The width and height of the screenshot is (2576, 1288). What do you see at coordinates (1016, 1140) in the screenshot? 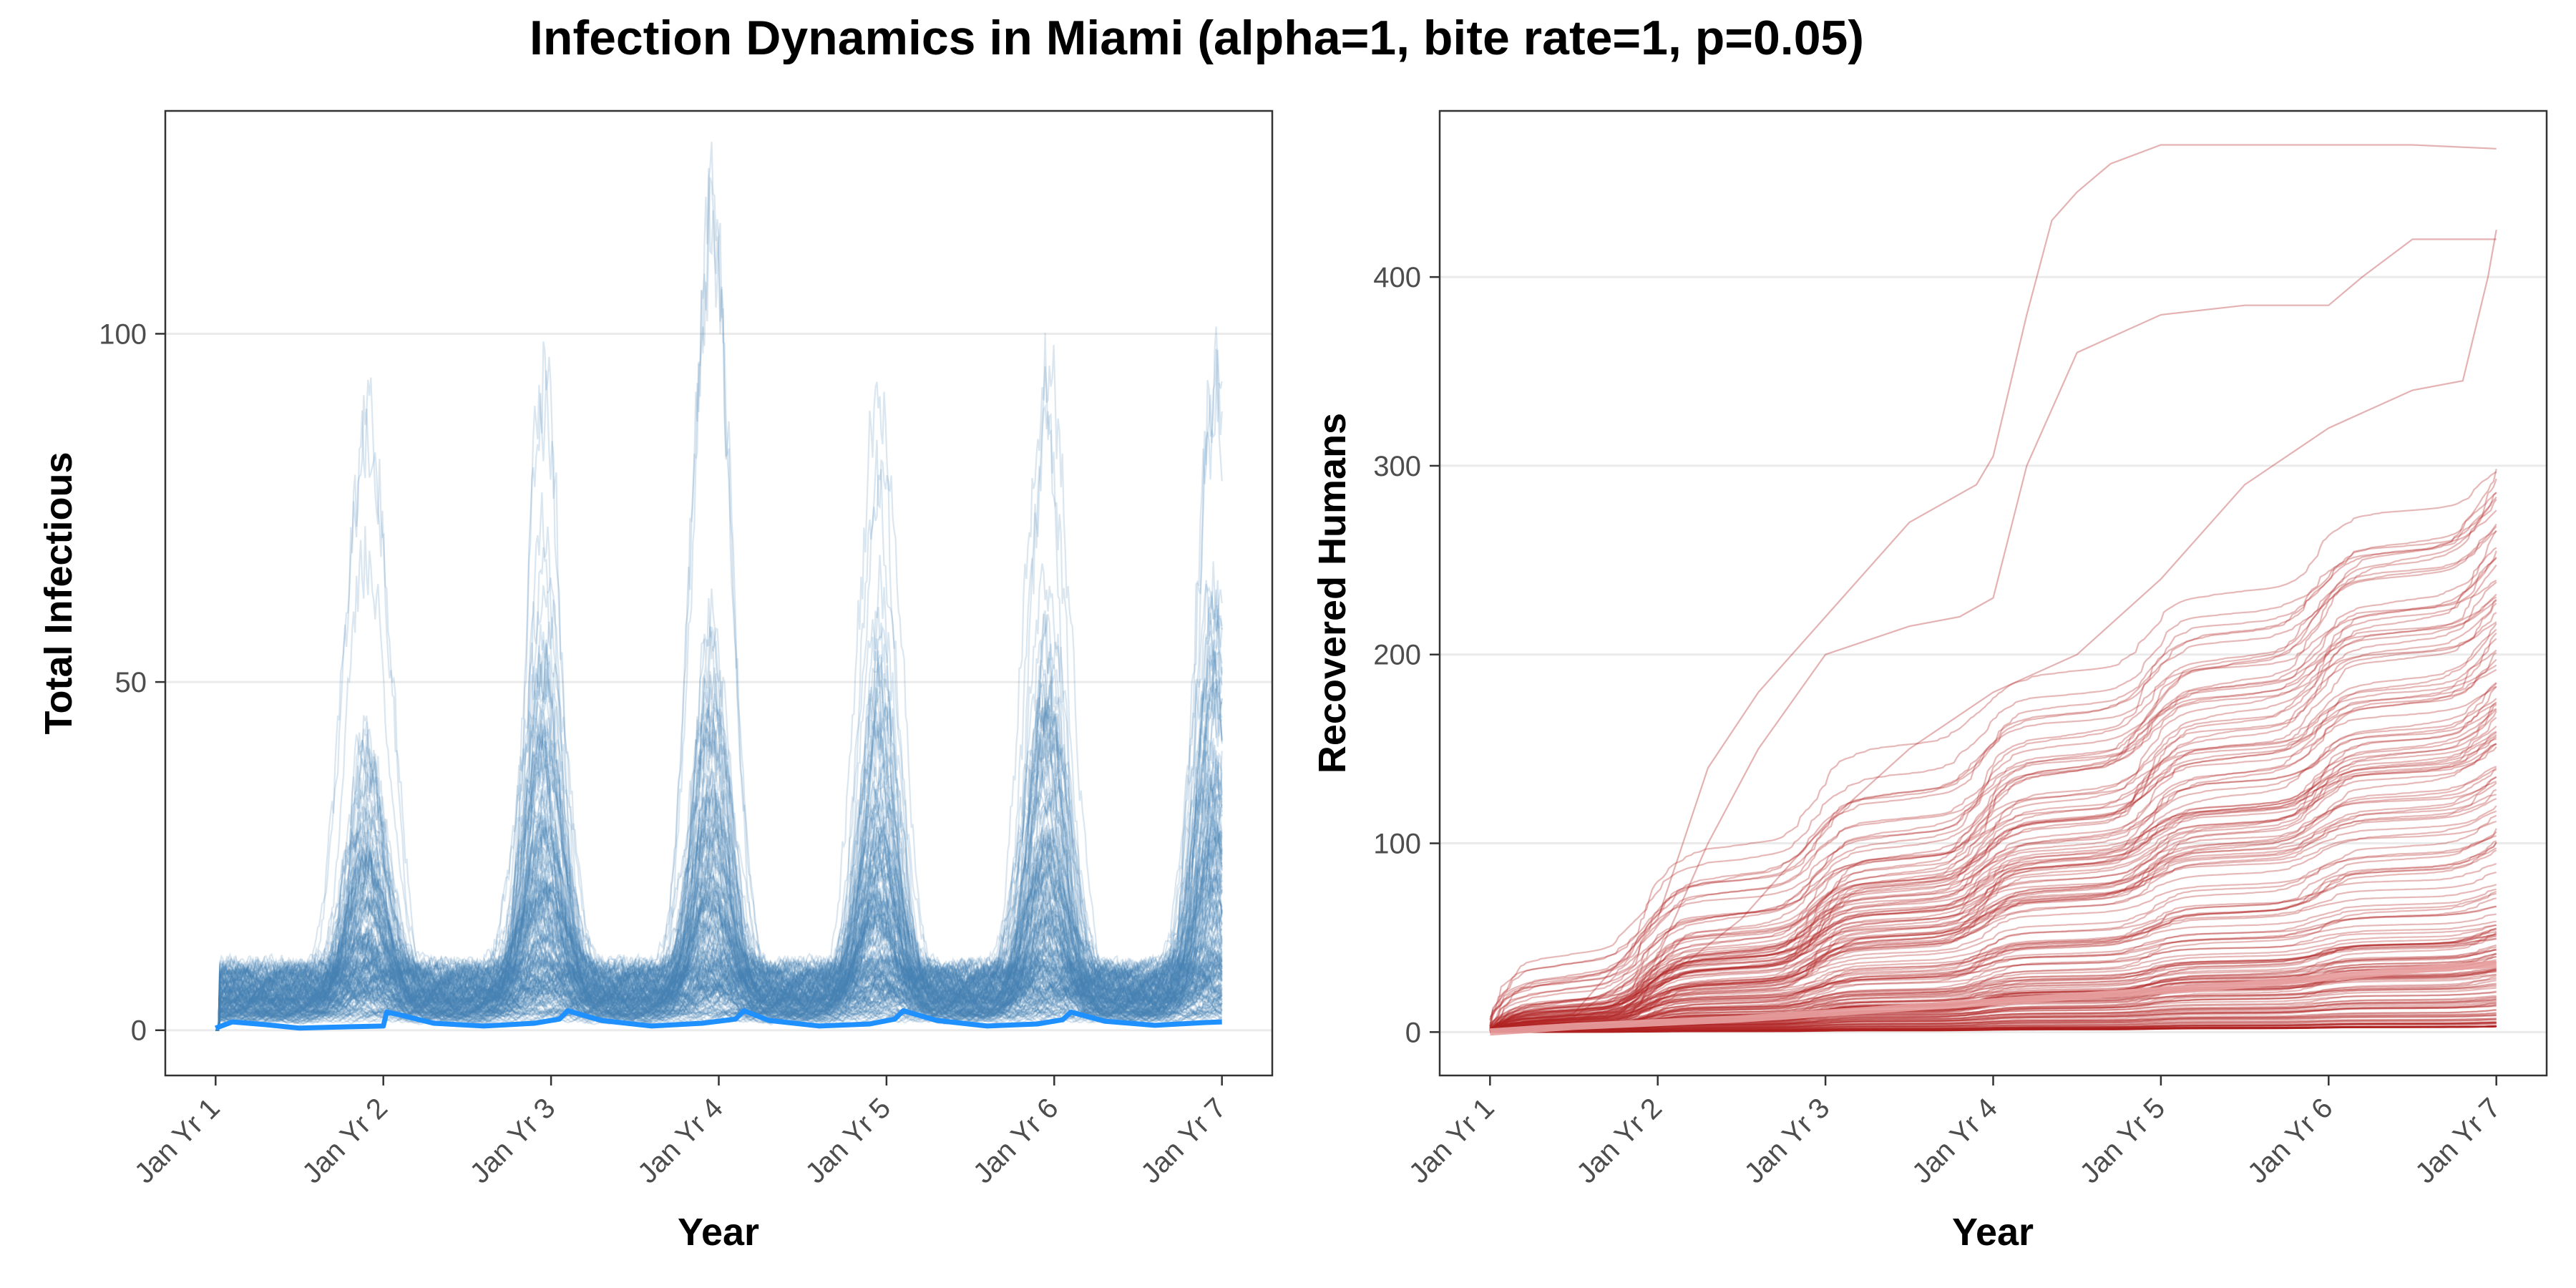
I see `infectious-x-tick-label: Jan Yr 6` at bounding box center [1016, 1140].